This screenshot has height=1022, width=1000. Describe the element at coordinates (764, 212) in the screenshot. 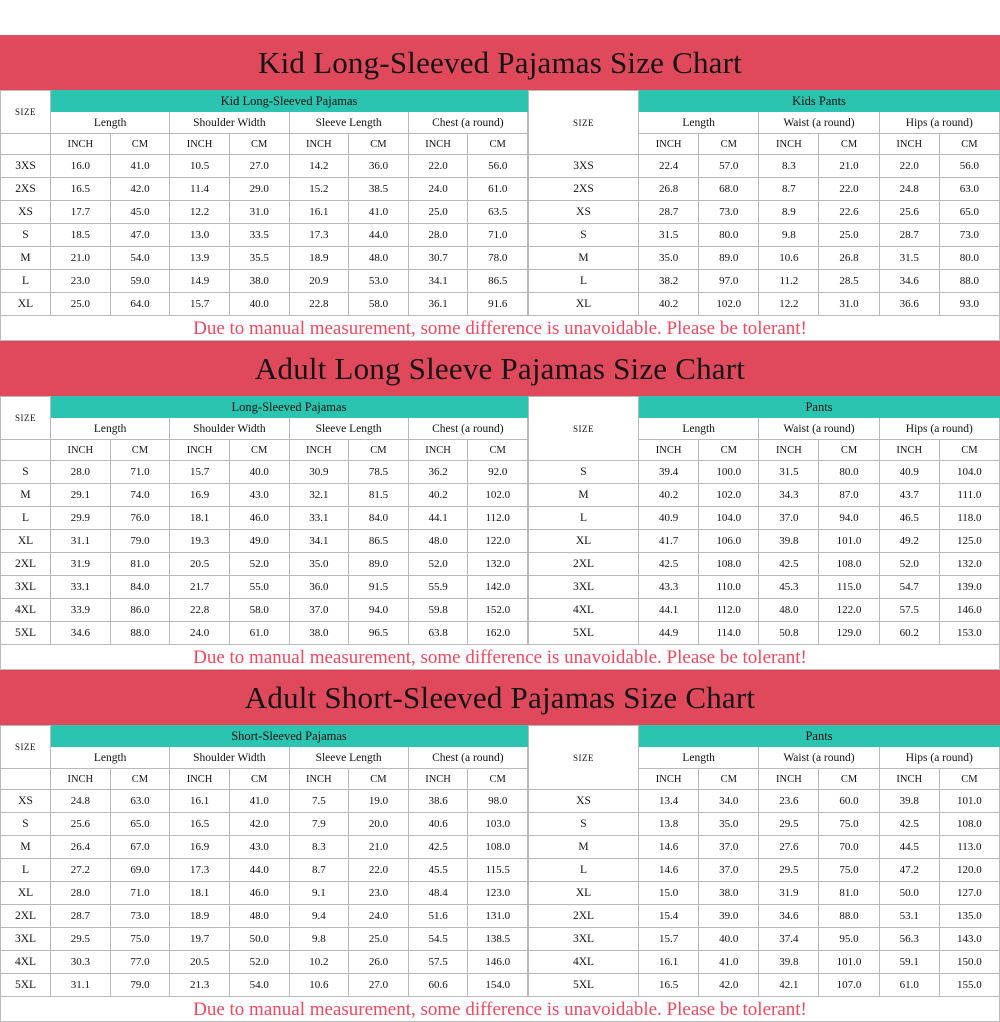

I see `table-row: XS 28.7 73.0 8.9 22.6 25.6 65.0` at that location.